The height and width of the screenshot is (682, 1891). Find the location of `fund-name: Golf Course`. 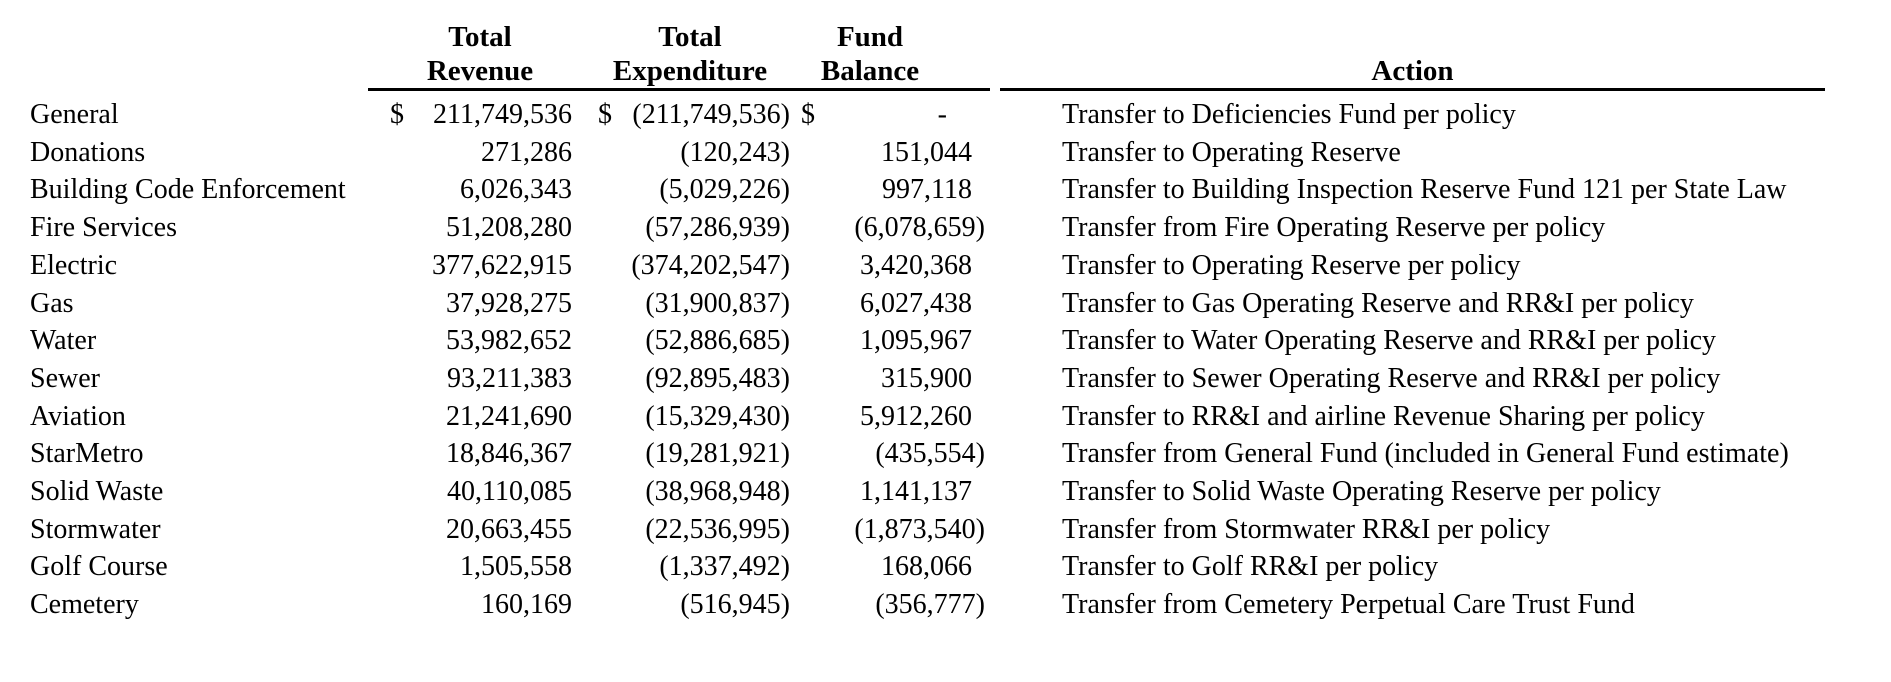

fund-name: Golf Course is located at coordinates (99, 567).